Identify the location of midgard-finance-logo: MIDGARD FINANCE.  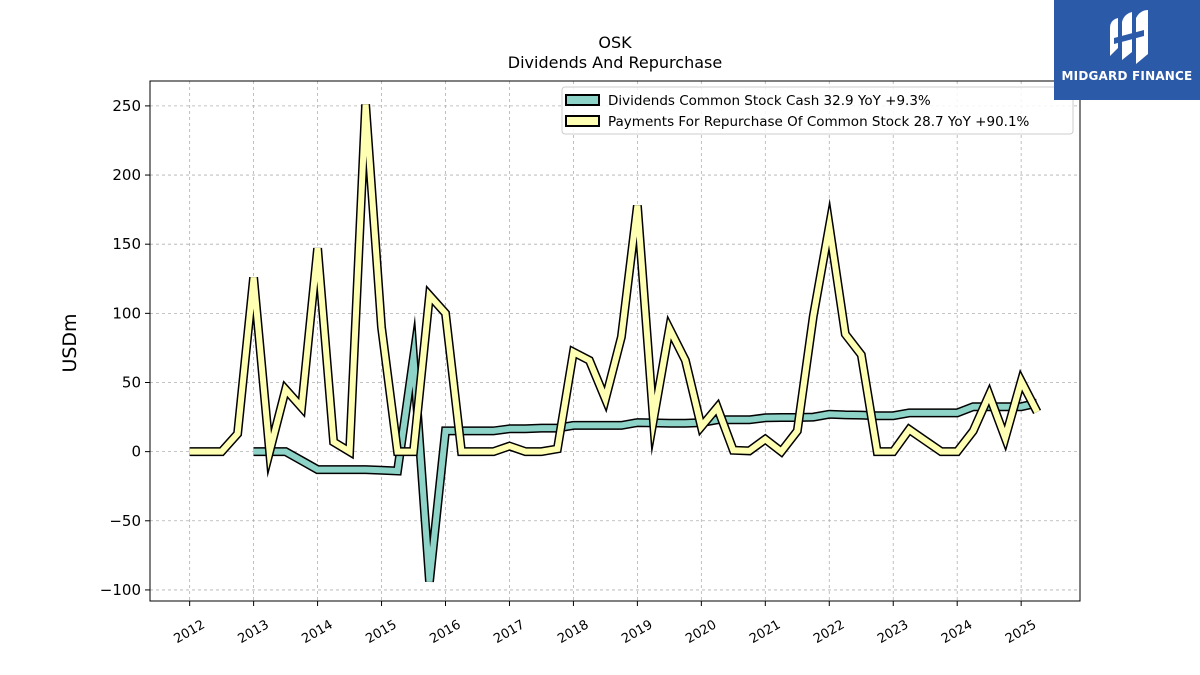
(1127, 50).